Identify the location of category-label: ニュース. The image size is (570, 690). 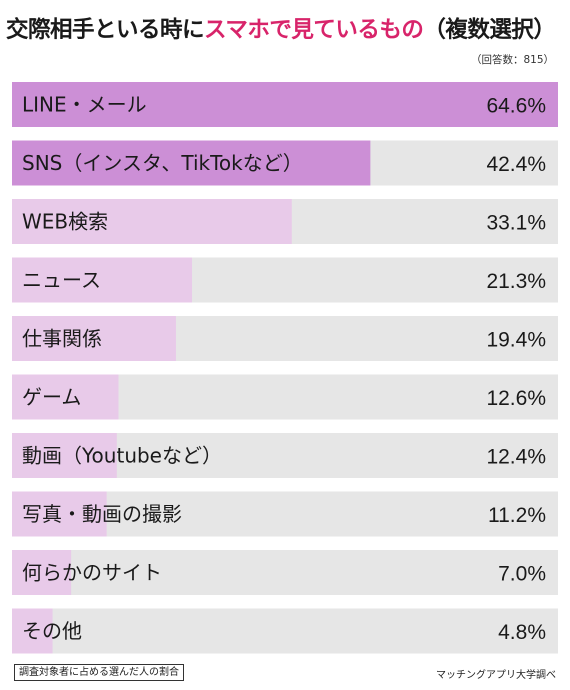
(61, 280).